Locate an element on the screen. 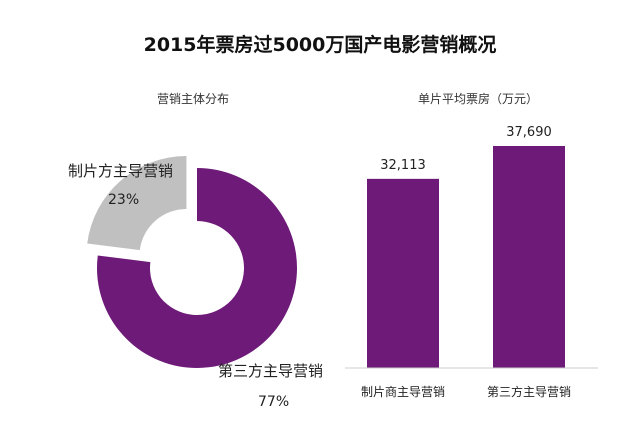 The height and width of the screenshot is (427, 640). pie-value-third-party: 77% is located at coordinates (273, 402).